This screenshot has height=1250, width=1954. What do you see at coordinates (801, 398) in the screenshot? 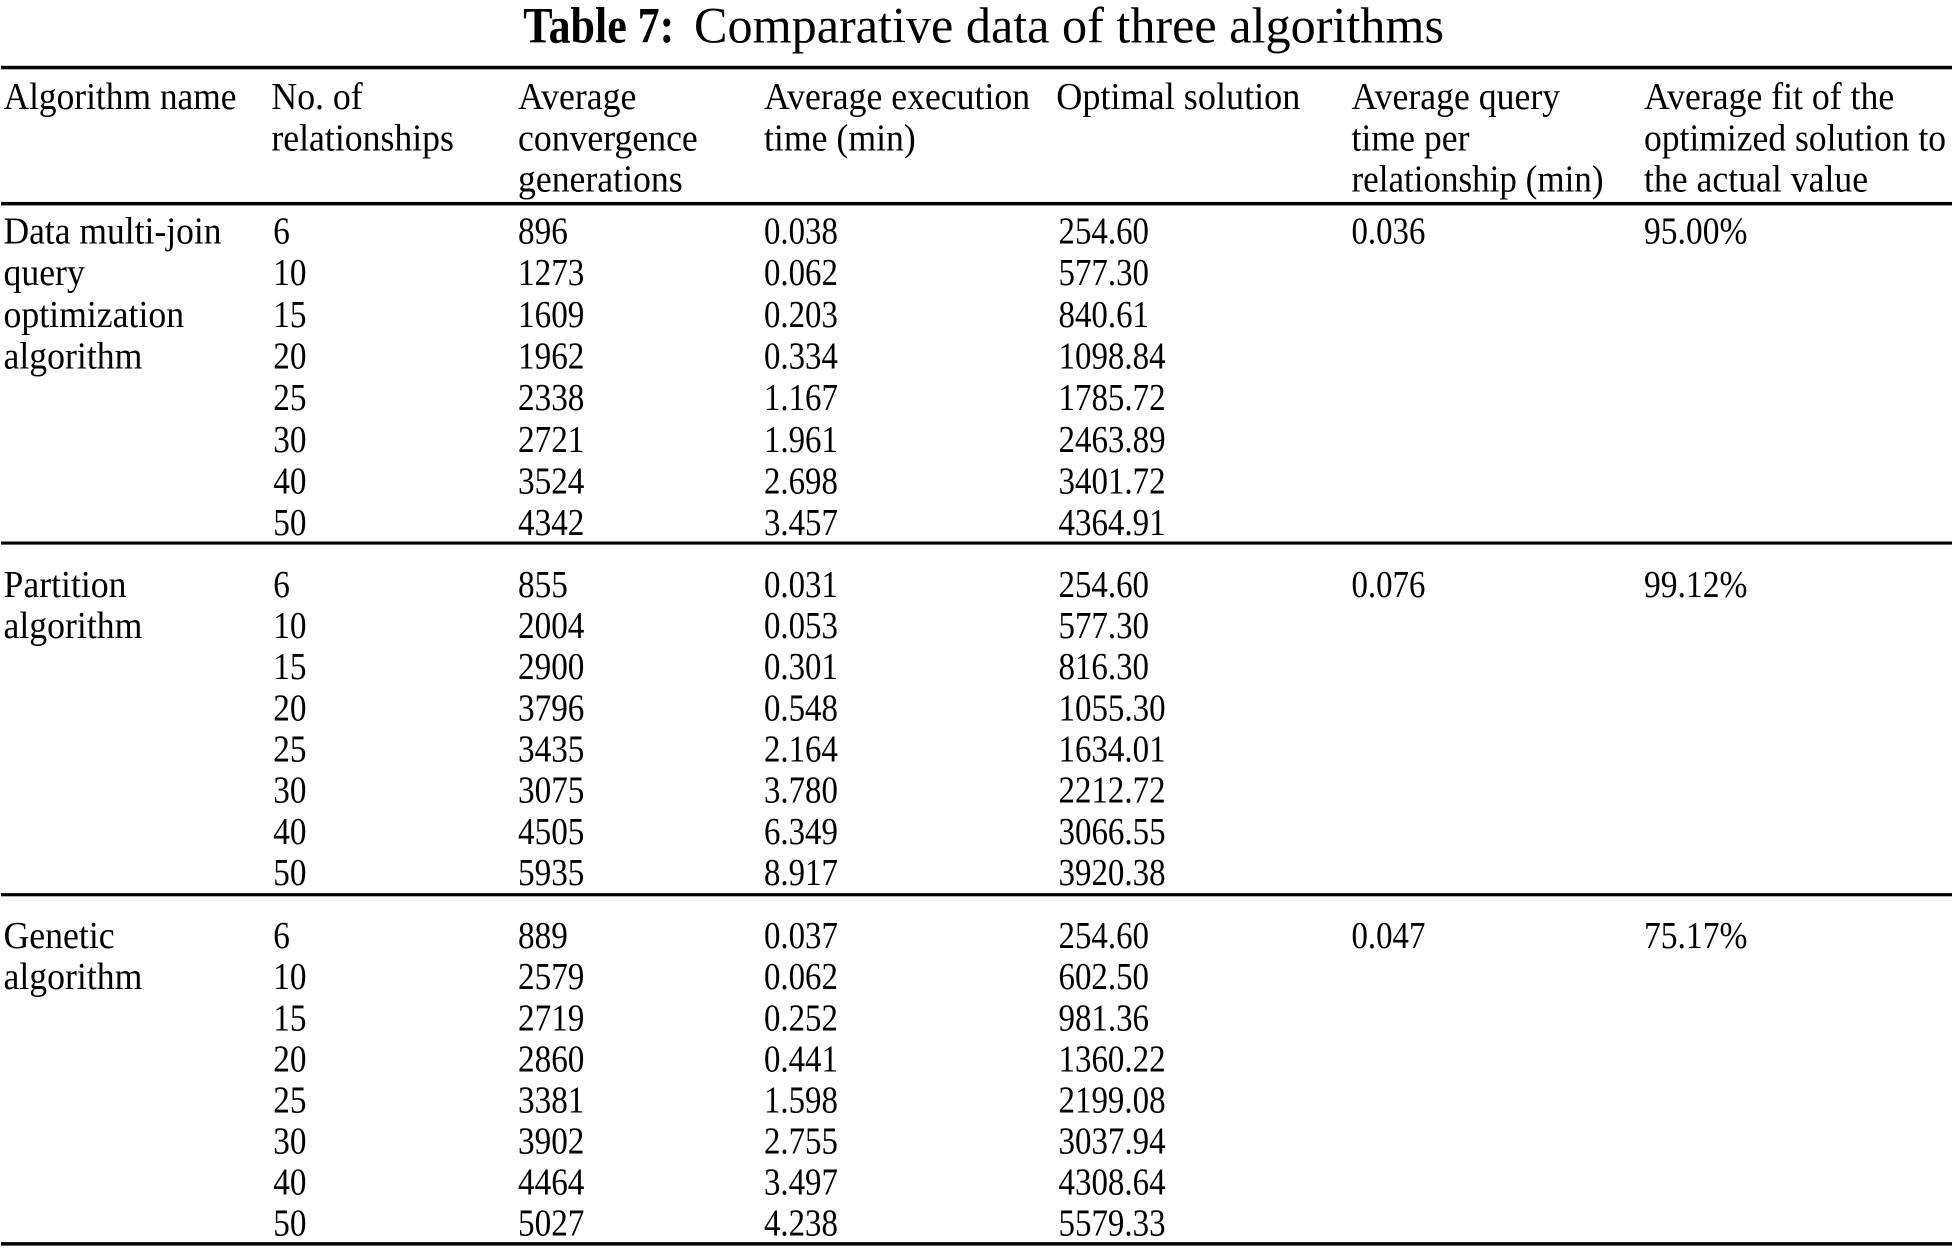
I see `svg-text: 1.167` at bounding box center [801, 398].